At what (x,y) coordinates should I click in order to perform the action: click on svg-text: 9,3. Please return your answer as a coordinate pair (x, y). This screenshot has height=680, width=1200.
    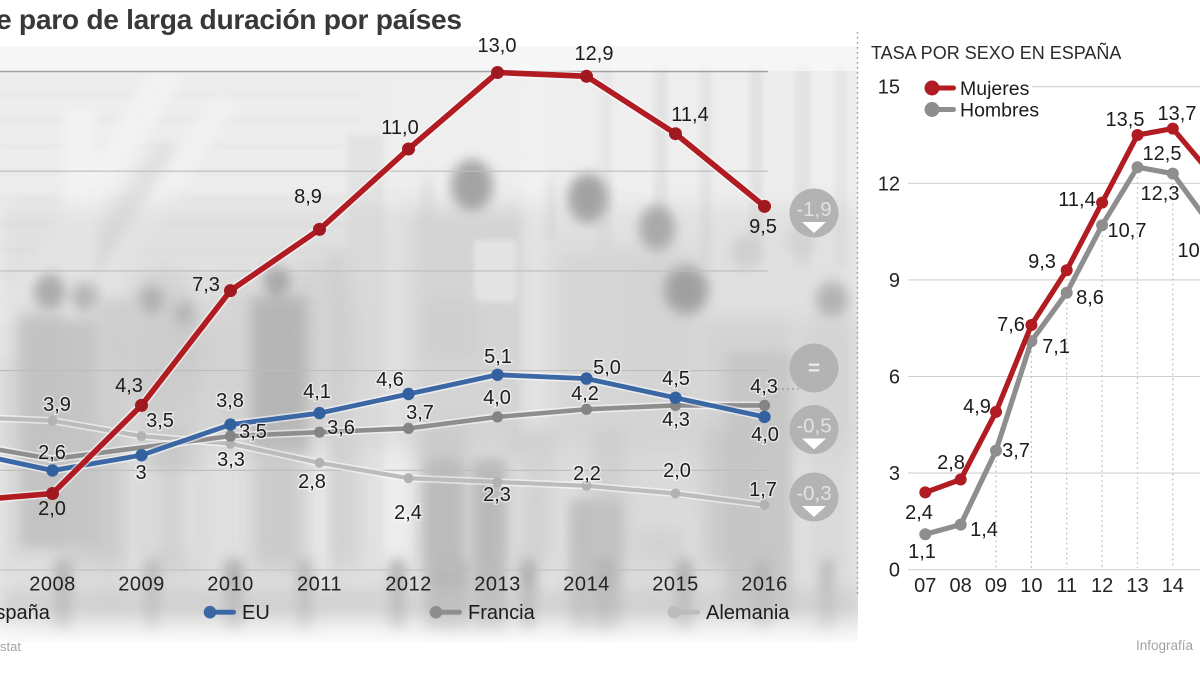
    Looking at the image, I should click on (1042, 262).